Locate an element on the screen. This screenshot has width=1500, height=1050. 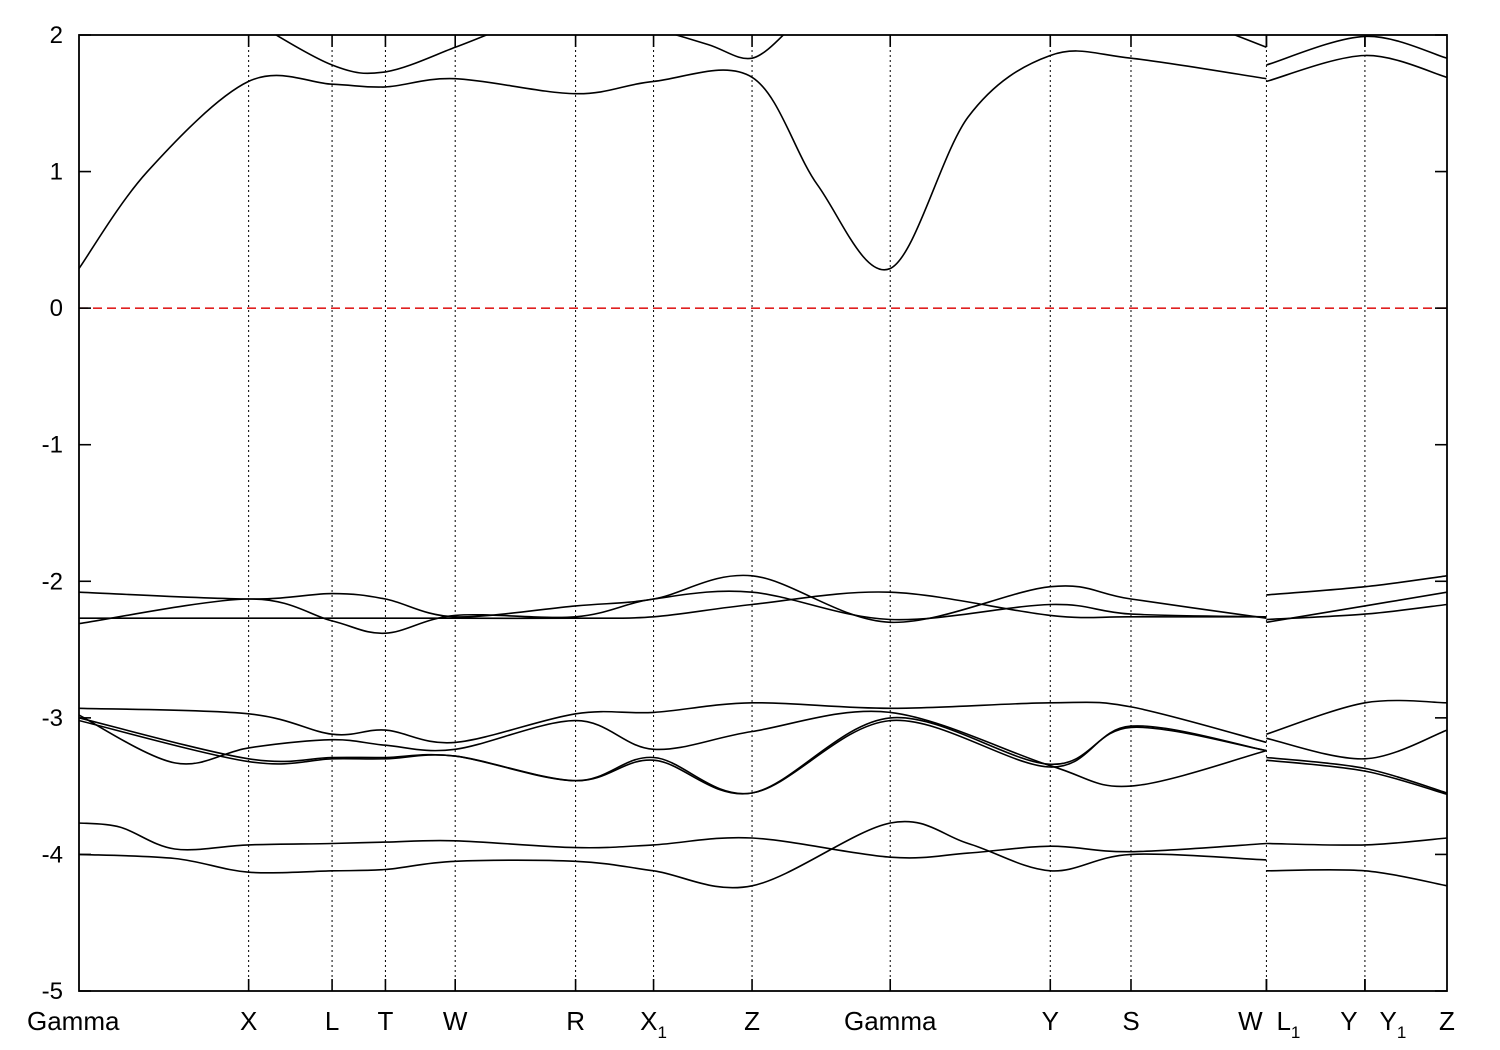
kpoint-label: R is located at coordinates (575, 1021).